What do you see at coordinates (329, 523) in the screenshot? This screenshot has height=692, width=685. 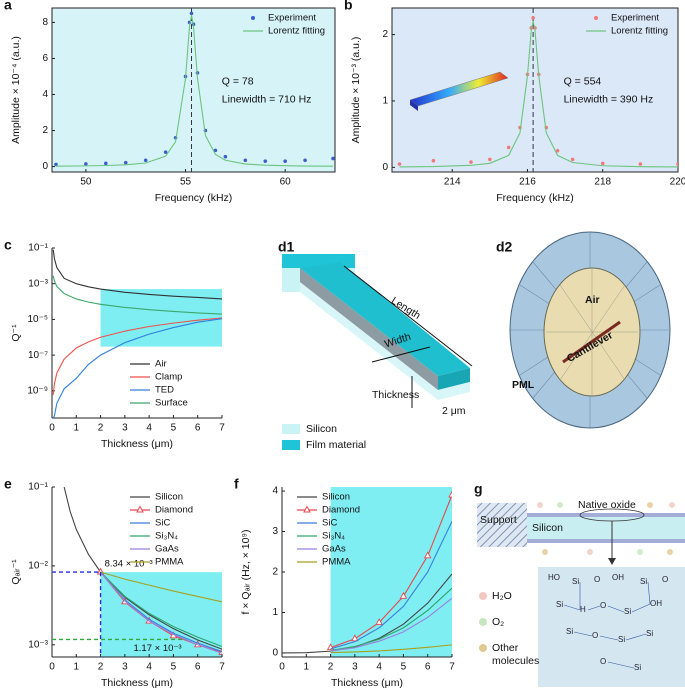 I see `legend-label: SiC` at bounding box center [329, 523].